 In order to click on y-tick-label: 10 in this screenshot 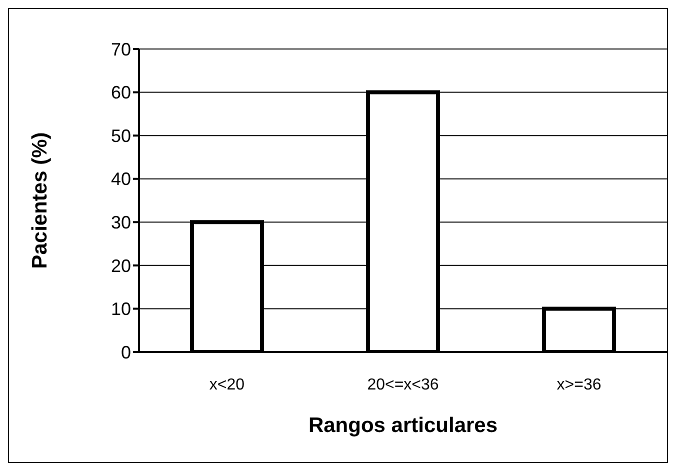, I will do `click(120, 309)`.